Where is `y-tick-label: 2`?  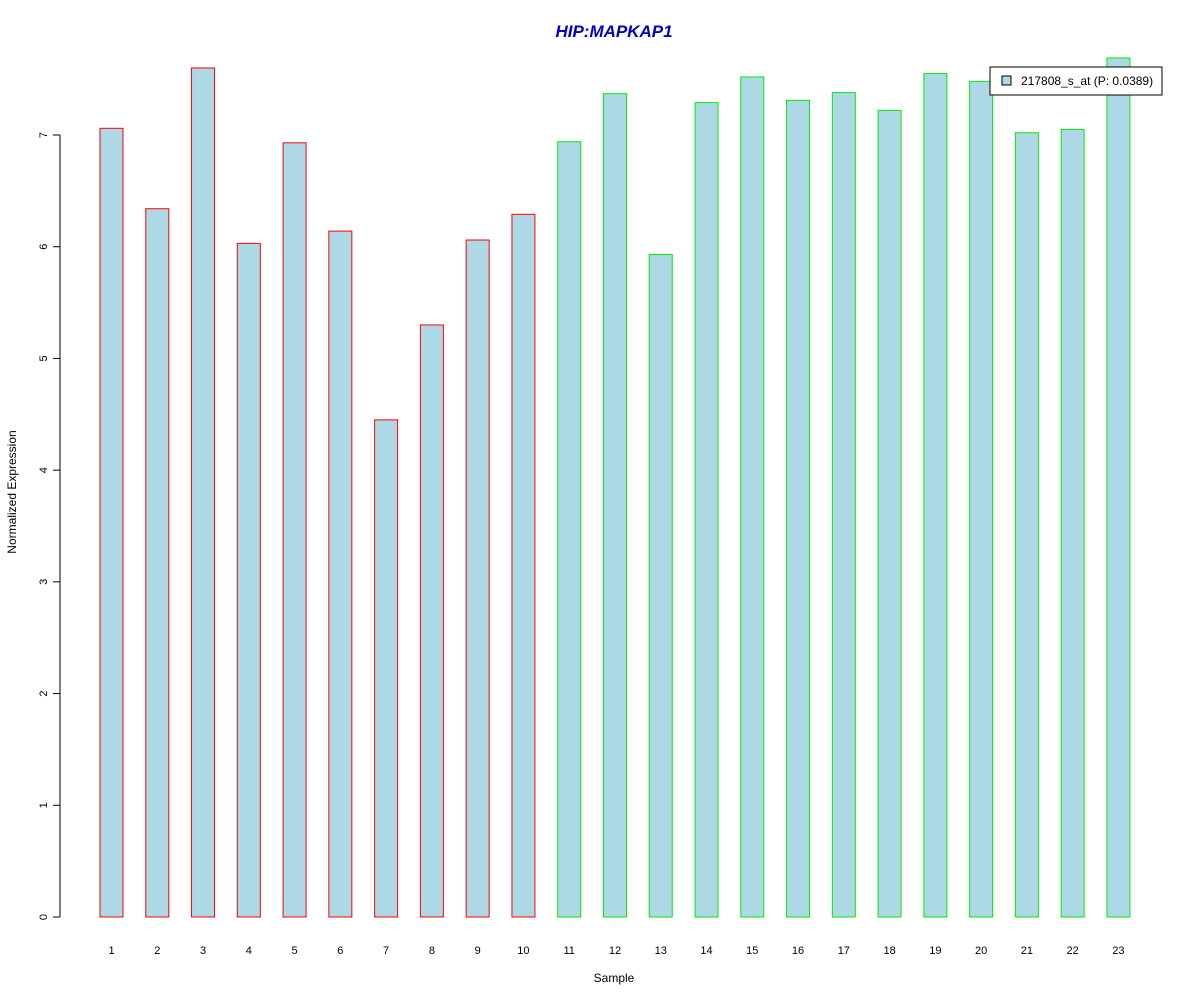
y-tick-label: 2 is located at coordinates (44, 694).